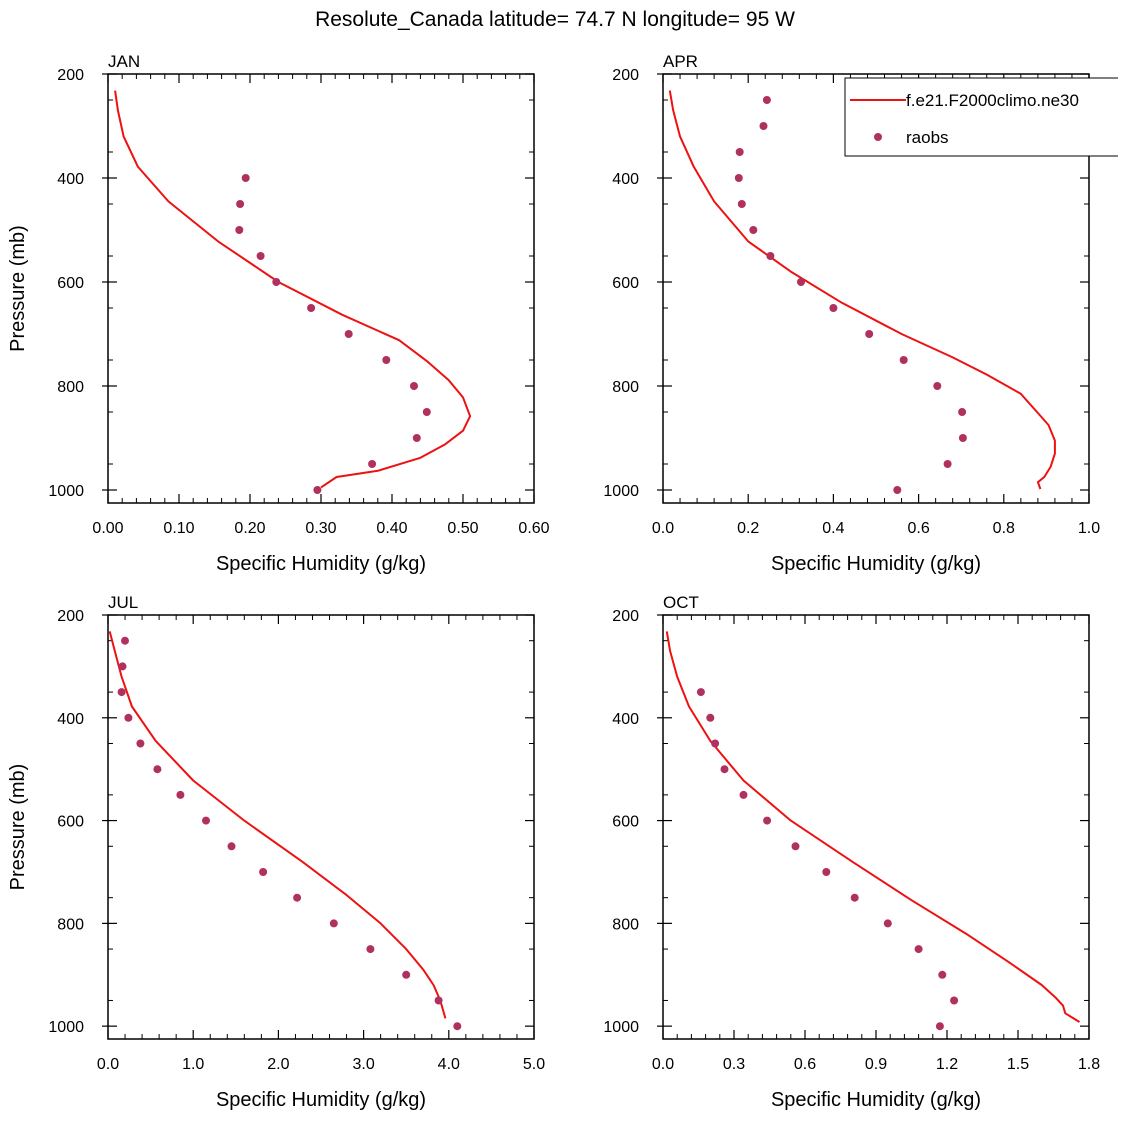 The width and height of the screenshot is (1123, 1121). I want to click on x-tick-label: 0.9, so click(876, 1064).